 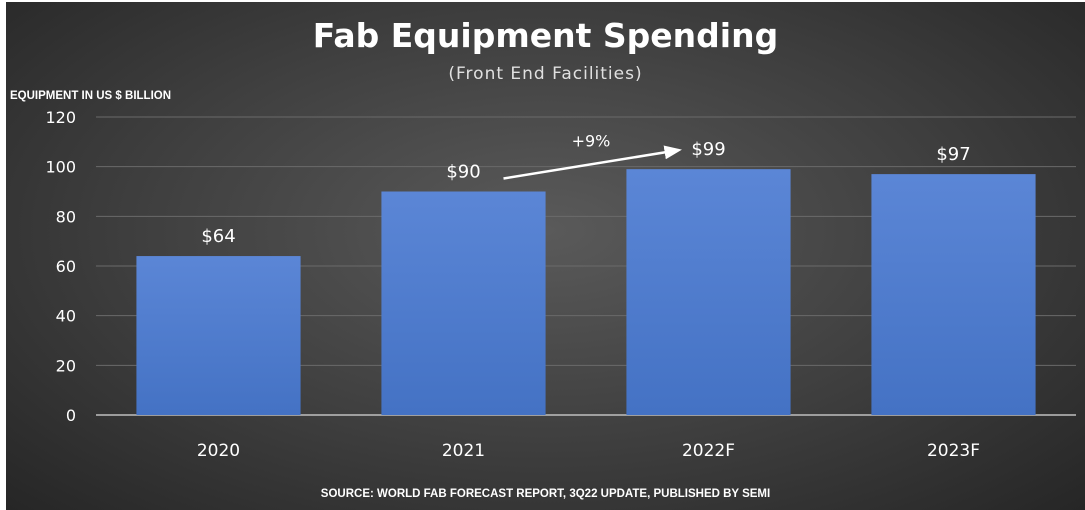 I want to click on bar-2023f, so click(x=953, y=294).